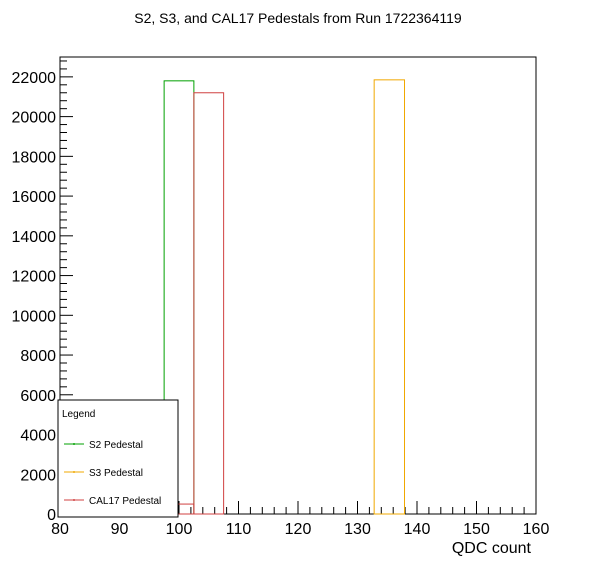  I want to click on x-tick-label: 80, so click(60, 529).